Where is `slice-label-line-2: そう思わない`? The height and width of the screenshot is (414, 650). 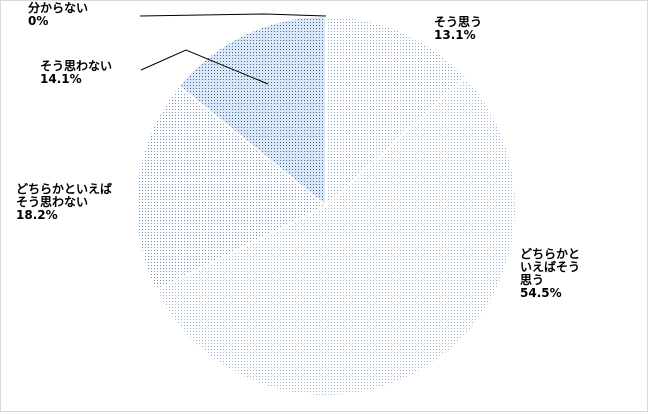 slice-label-line-2: そう思わない is located at coordinates (52, 202).